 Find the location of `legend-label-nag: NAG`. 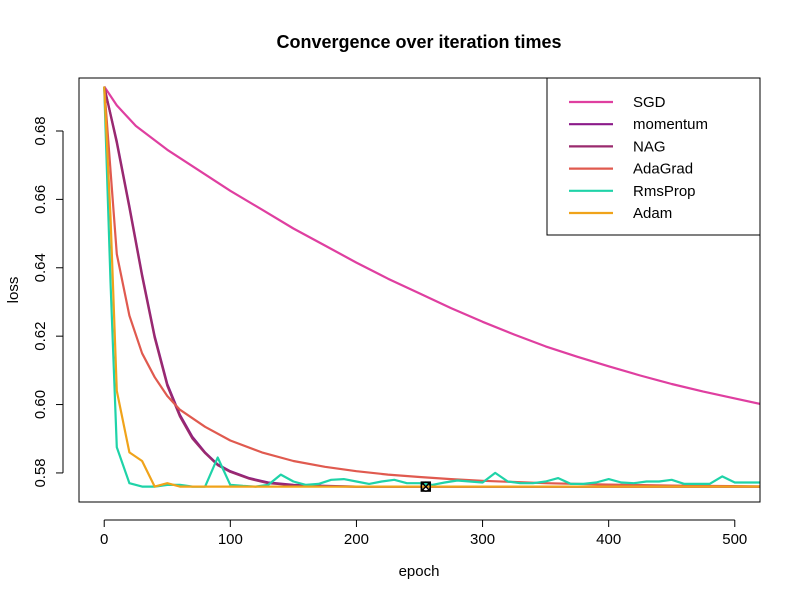

legend-label-nag: NAG is located at coordinates (649, 146).